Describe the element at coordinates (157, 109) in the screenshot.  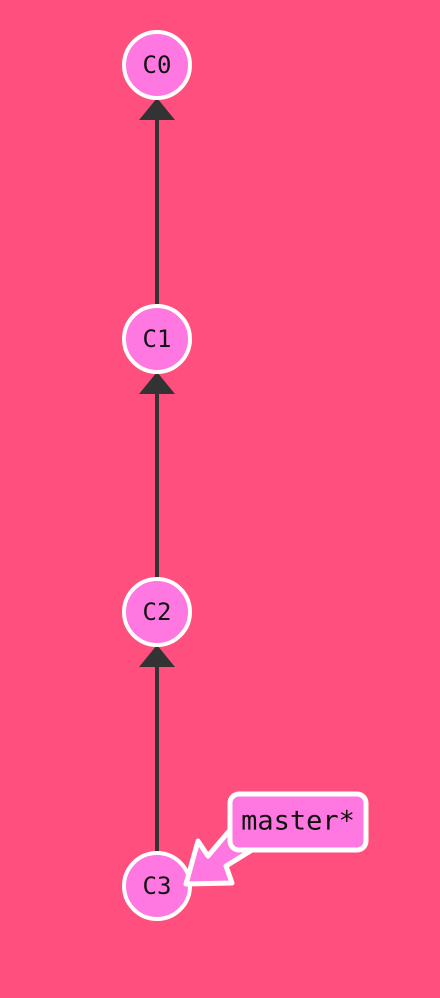
I see `edge-arrowhead-C0` at that location.